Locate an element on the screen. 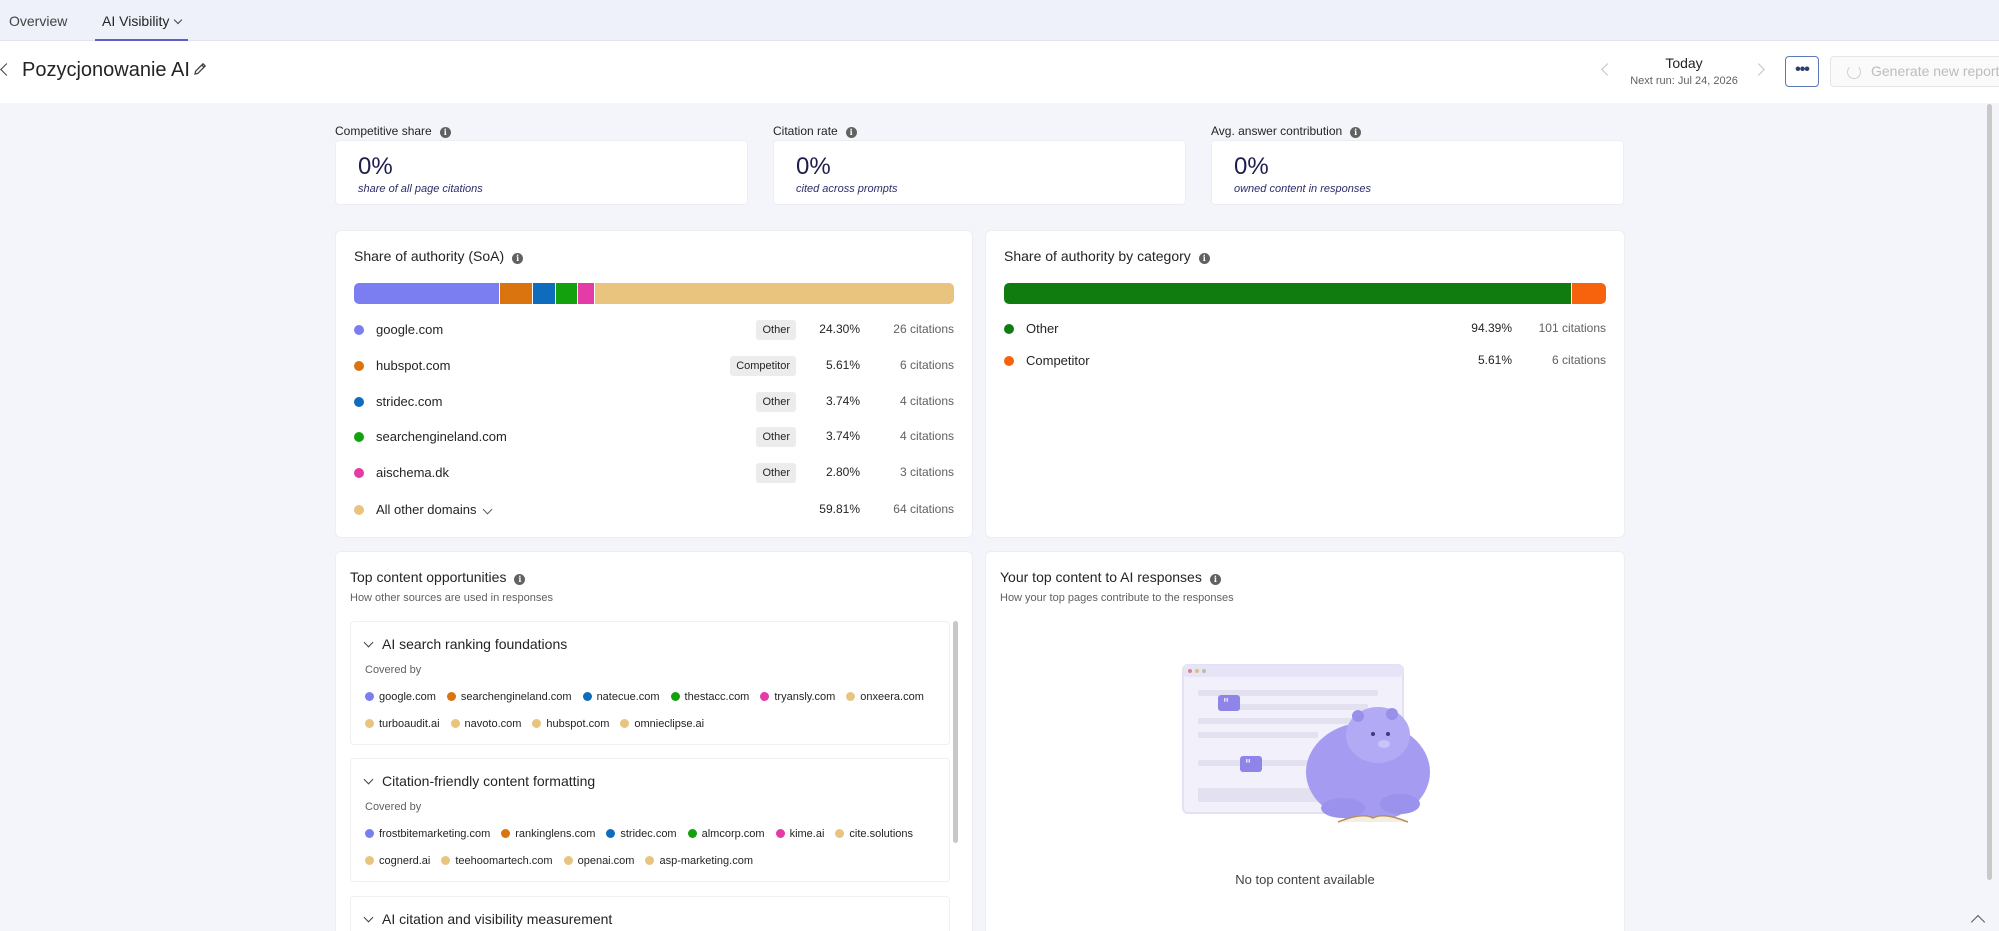  opportunity-header: AI search ranking foundations is located at coordinates (465, 644).